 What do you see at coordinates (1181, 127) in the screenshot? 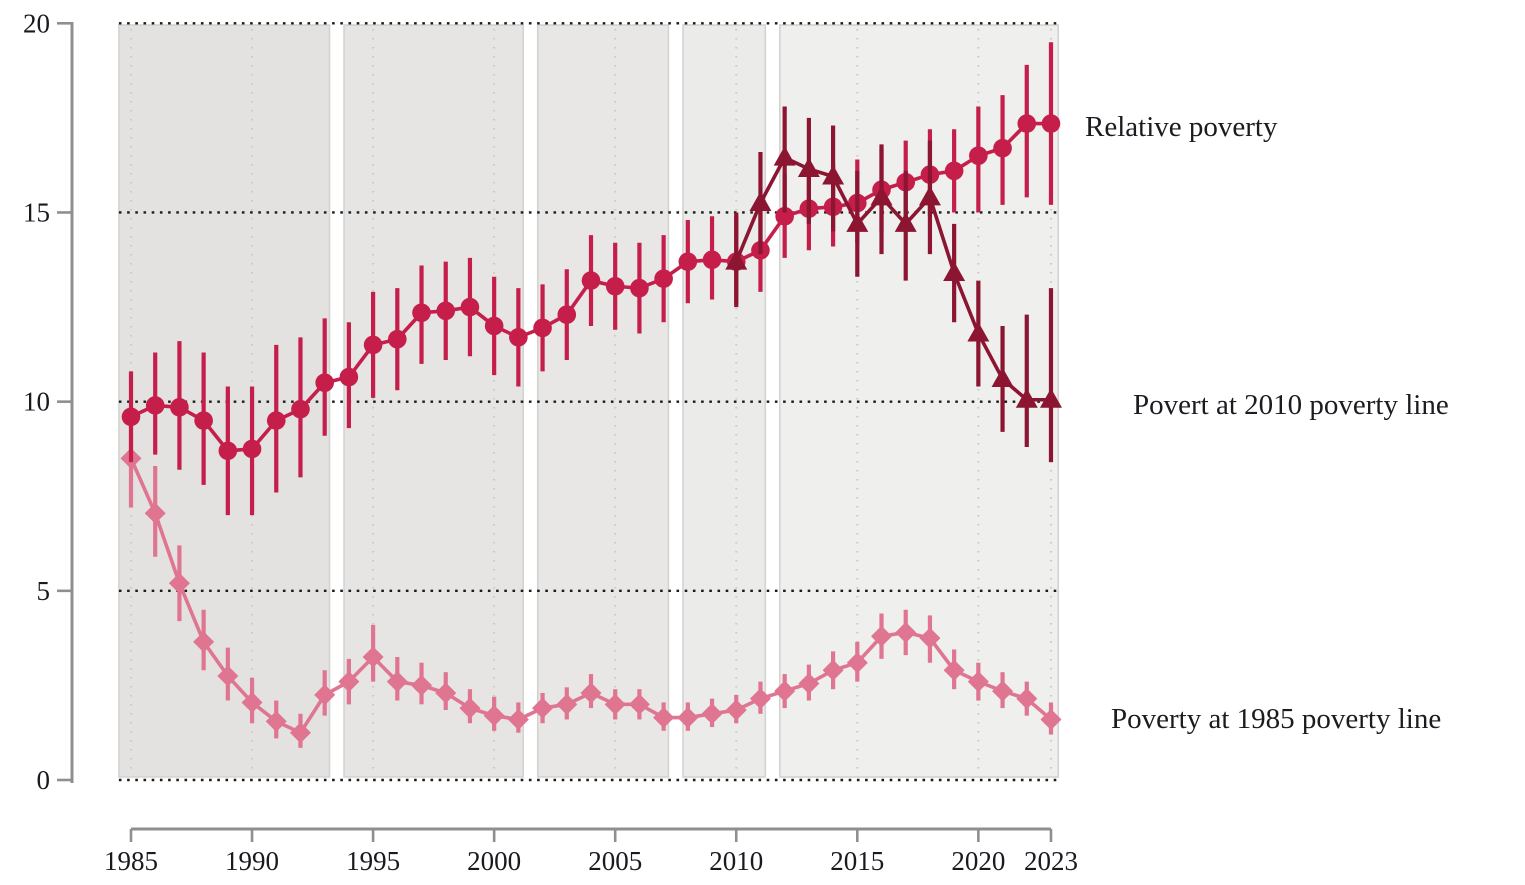
I see `series-label-relative-poverty: Relative poverty` at bounding box center [1181, 127].